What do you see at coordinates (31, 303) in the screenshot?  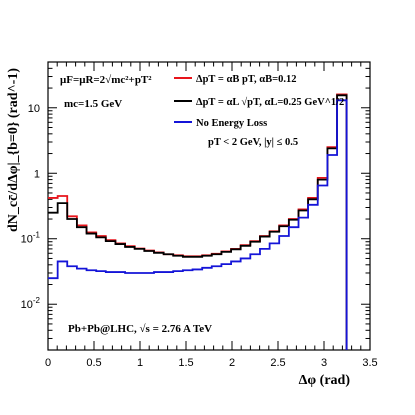 I see `y-tick-label-0: 10⁻²` at bounding box center [31, 303].